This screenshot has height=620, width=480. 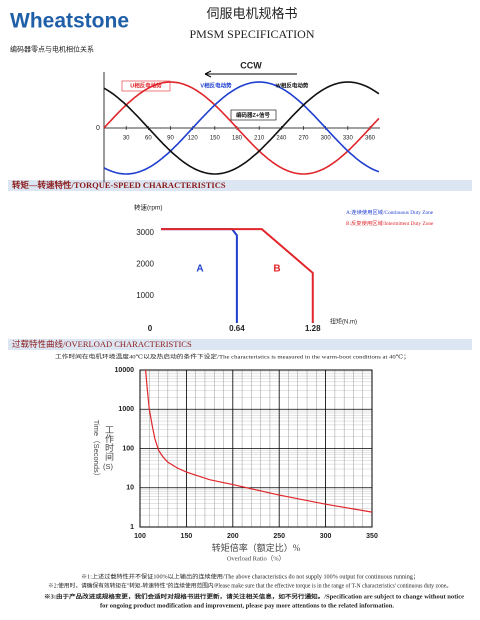 What do you see at coordinates (199, 269) in the screenshot?
I see `zone-label: A` at bounding box center [199, 269].